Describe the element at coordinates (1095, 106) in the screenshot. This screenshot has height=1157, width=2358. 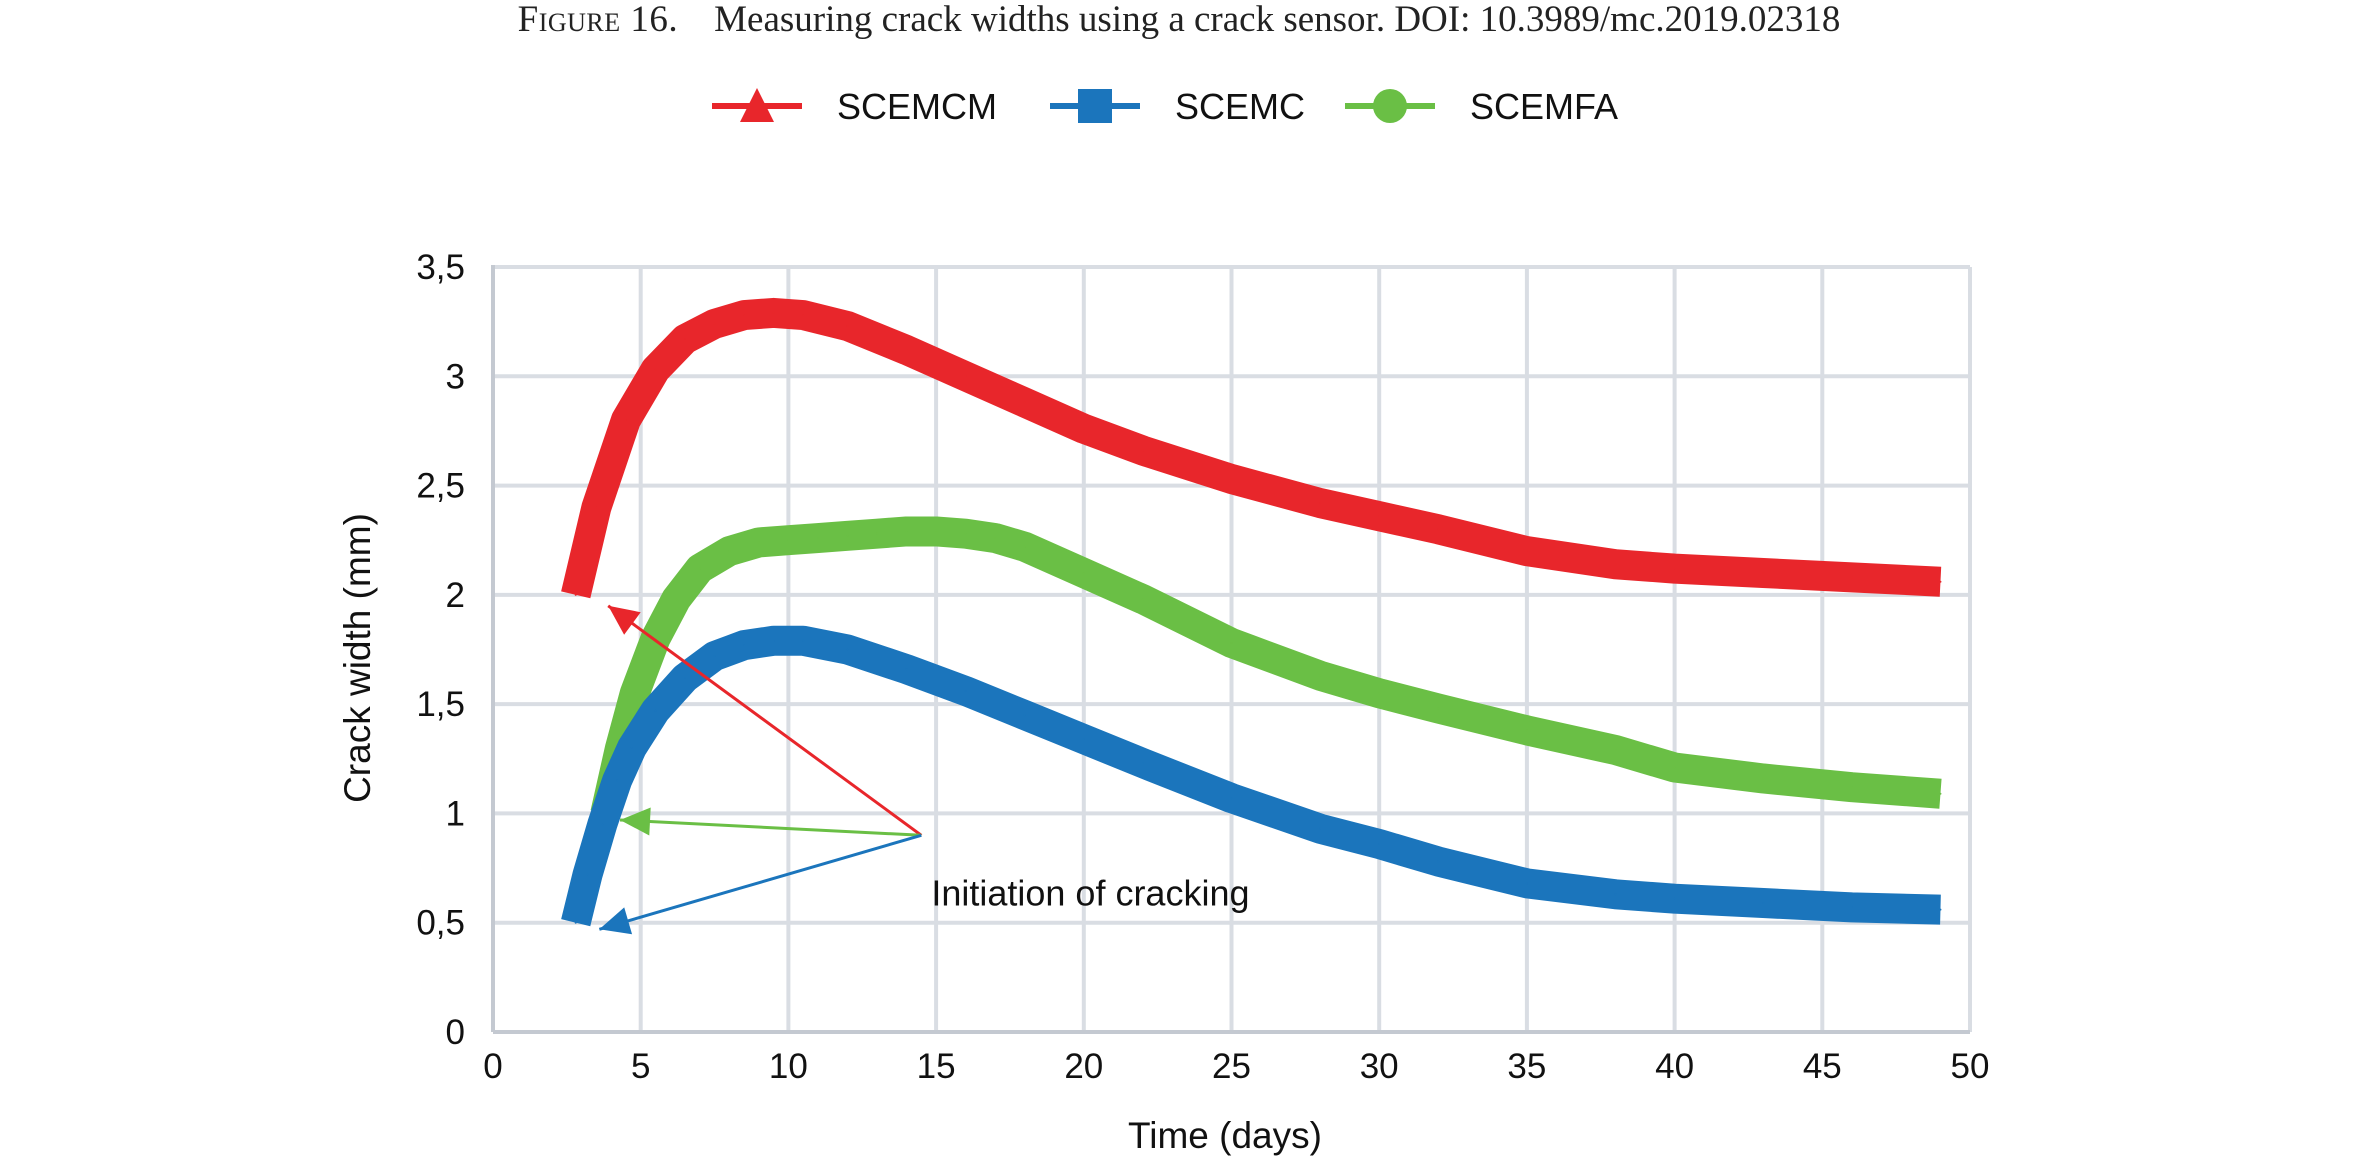
I see `square-marker-icon` at that location.